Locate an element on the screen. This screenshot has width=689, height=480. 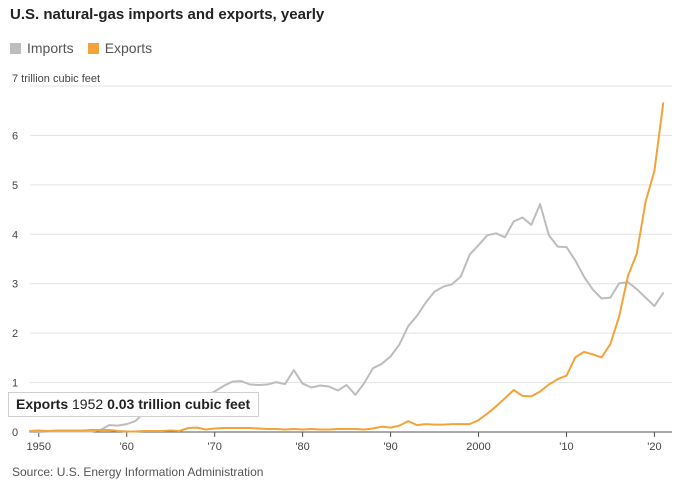
legend-item-exports: Exports is located at coordinates (120, 48).